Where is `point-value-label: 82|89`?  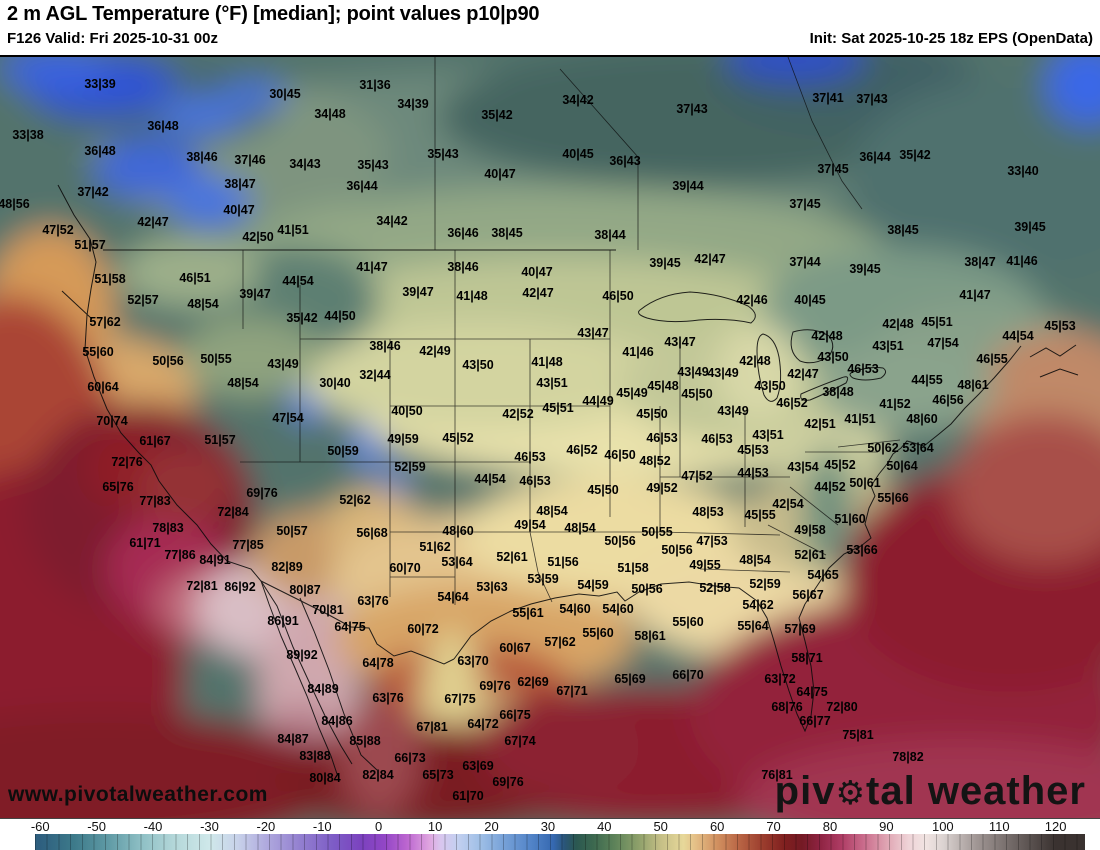 point-value-label: 82|89 is located at coordinates (286, 567).